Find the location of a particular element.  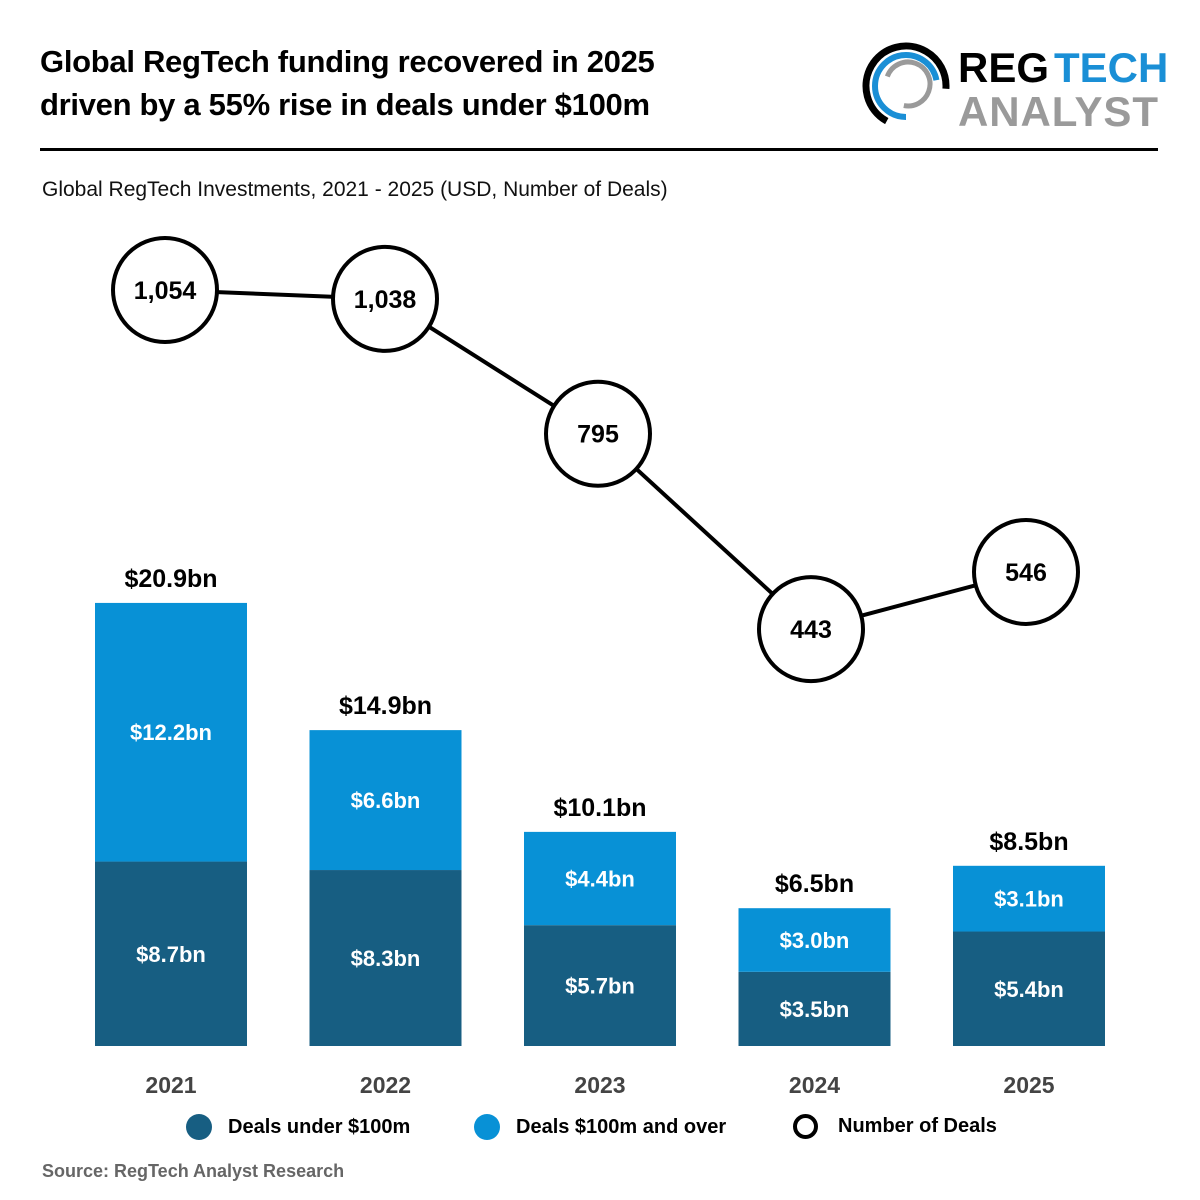

legend-swatch-over is located at coordinates (487, 1127).